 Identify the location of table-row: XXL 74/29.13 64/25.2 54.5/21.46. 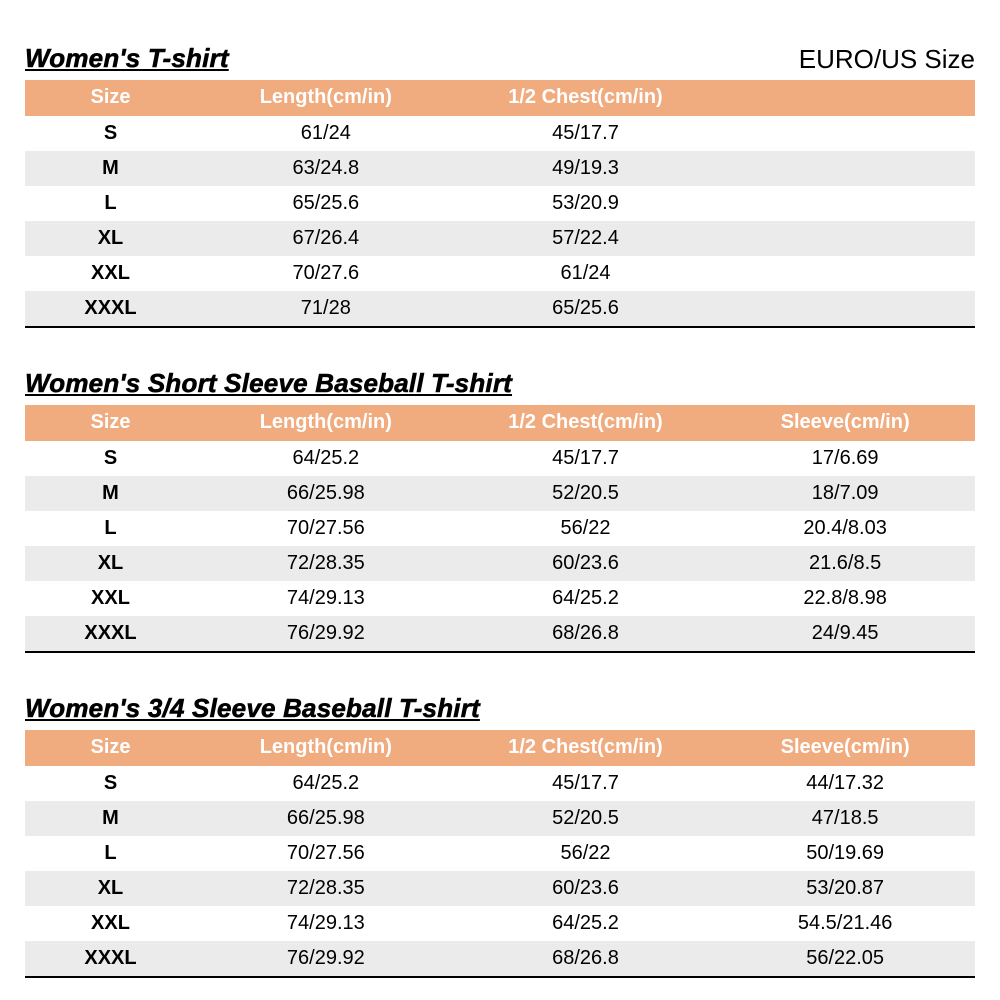
(500, 923).